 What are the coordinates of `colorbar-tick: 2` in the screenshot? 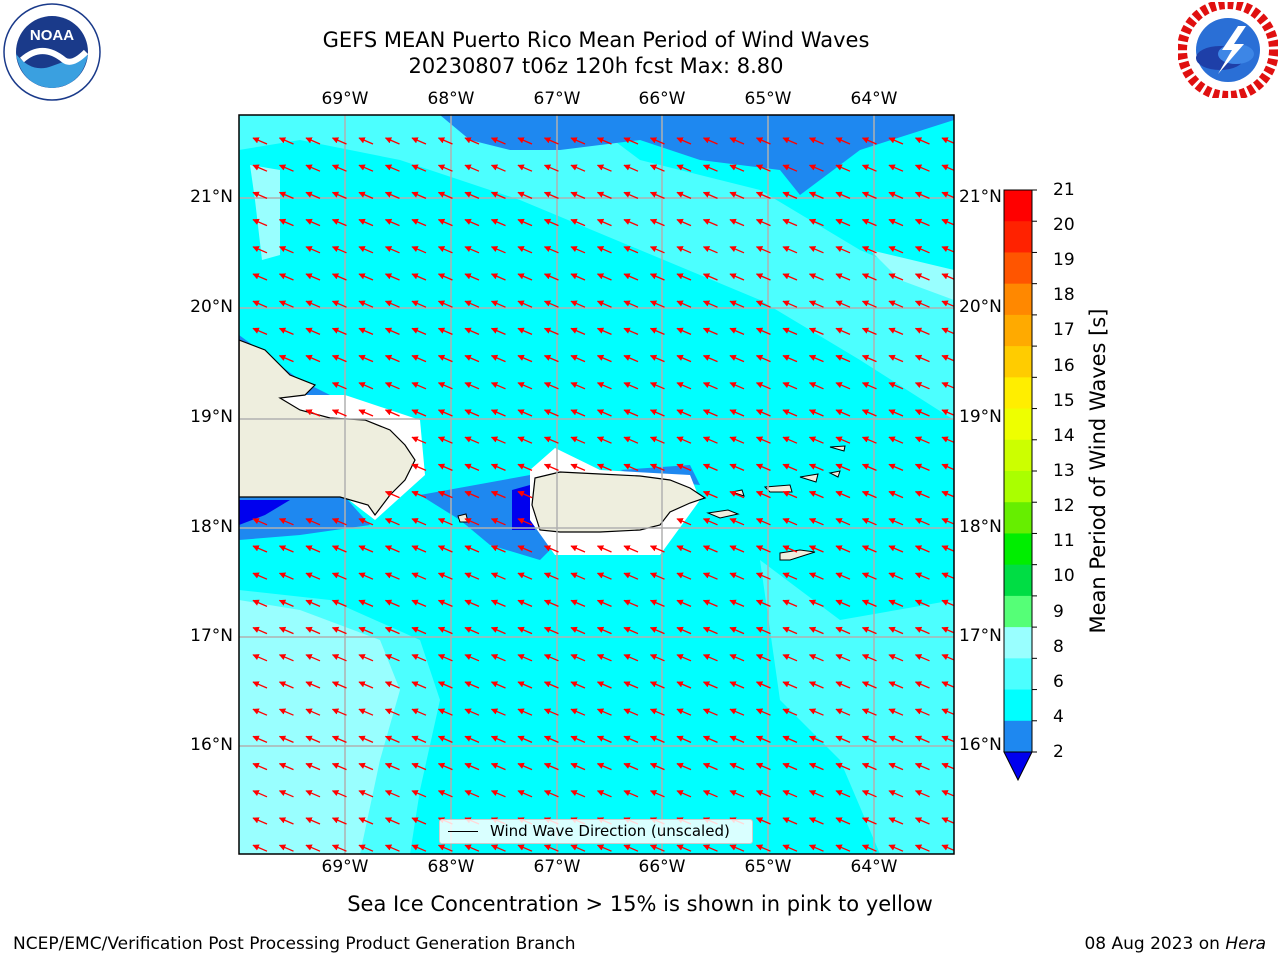 It's located at (1058, 752).